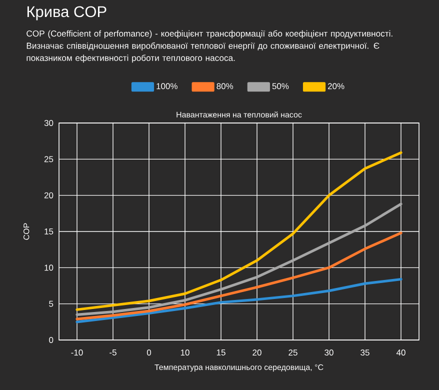 This screenshot has height=390, width=439. What do you see at coordinates (239, 368) in the screenshot?
I see `x-axis-title: Температура навколишнього середовища, °C` at bounding box center [239, 368].